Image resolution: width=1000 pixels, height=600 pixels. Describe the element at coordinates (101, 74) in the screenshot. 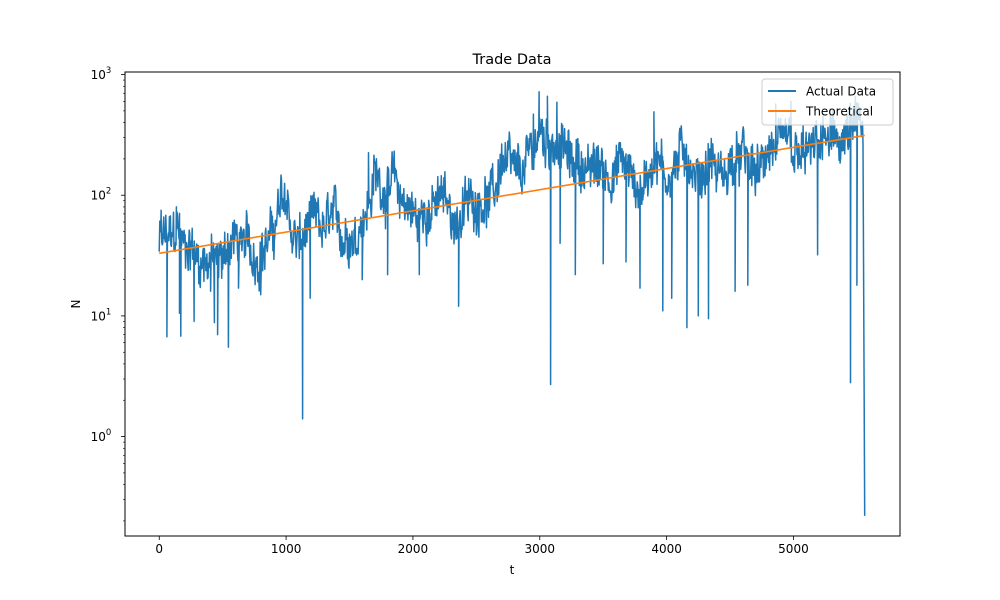

I see `y-tick-label: 10³` at that location.